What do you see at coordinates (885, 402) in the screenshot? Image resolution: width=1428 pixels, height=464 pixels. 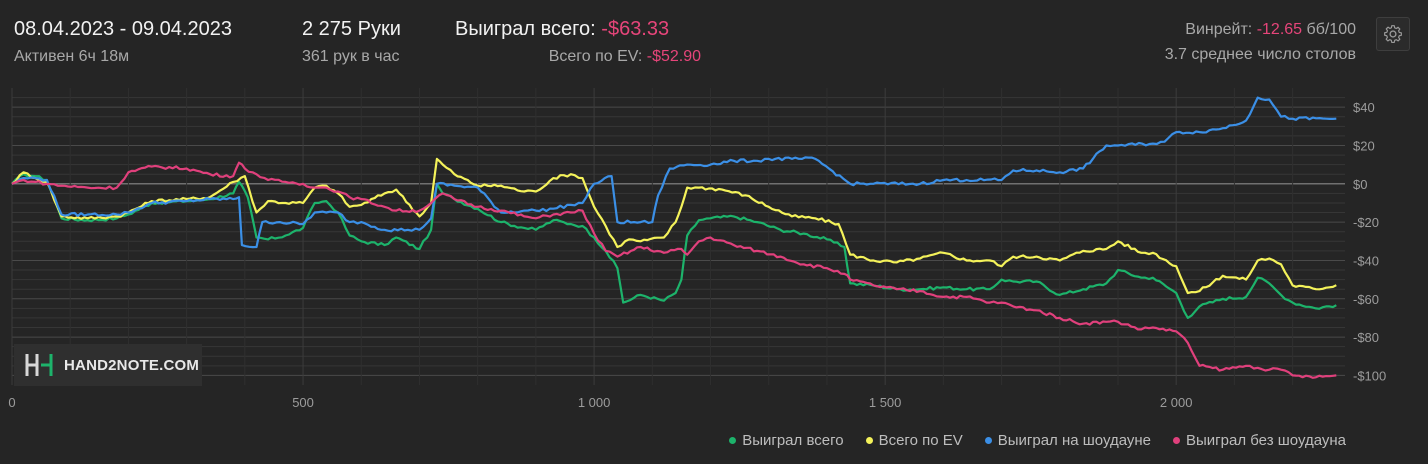 I see `x-tick-label: 1 500` at bounding box center [885, 402].